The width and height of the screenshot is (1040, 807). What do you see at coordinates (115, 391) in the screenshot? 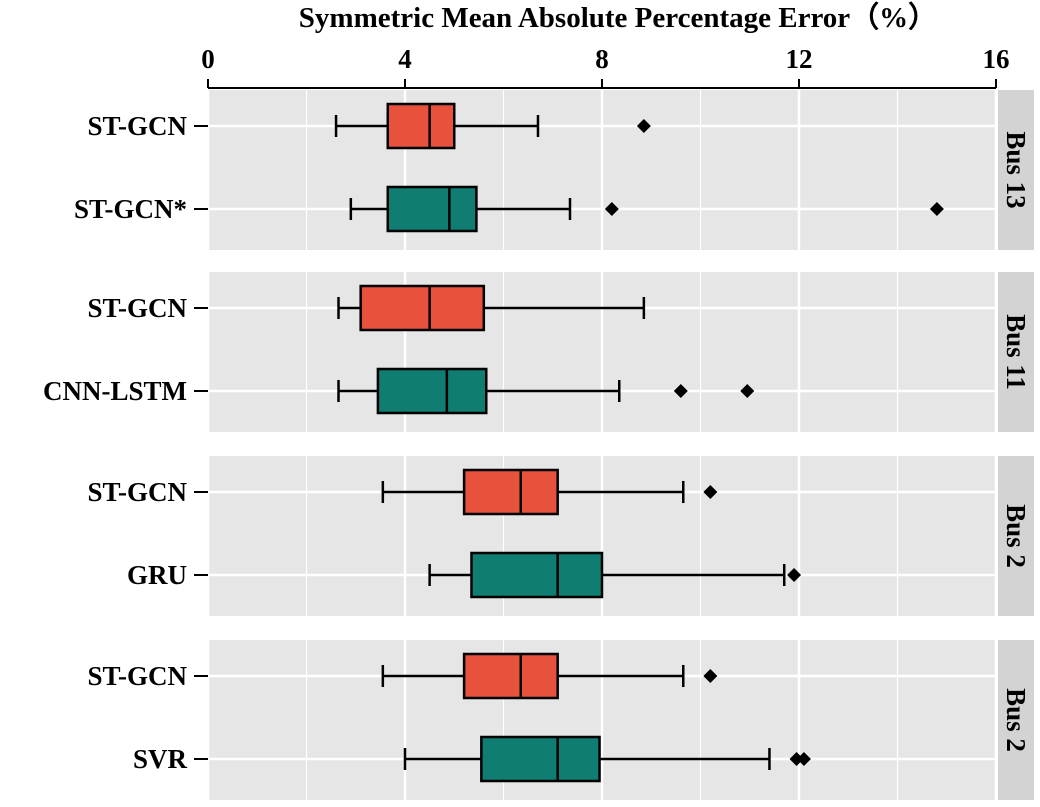
I see `y-tick-label: CNN-LSTM` at bounding box center [115, 391].